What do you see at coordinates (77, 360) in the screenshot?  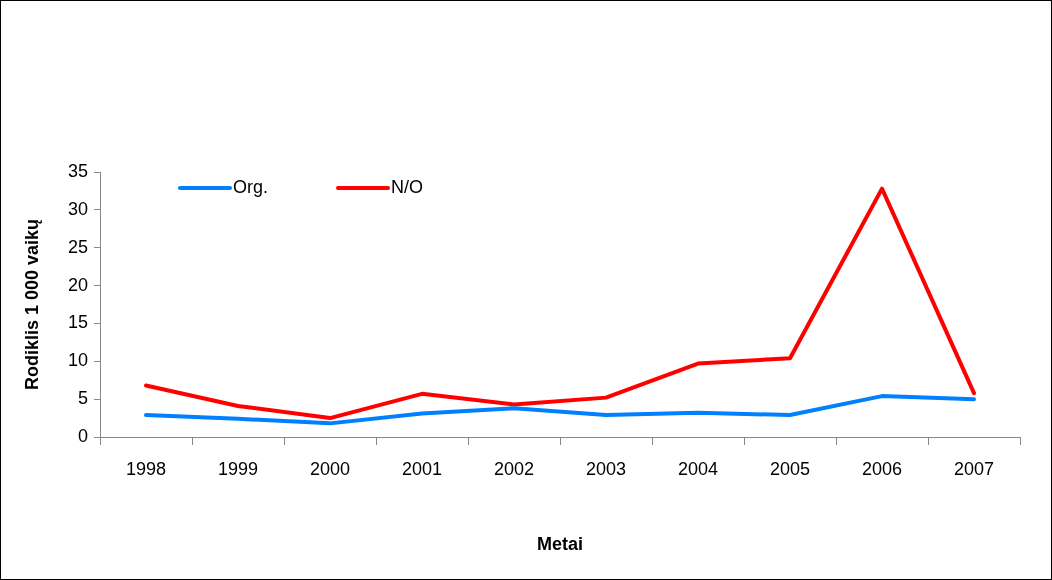 I see `y-tick-label: 10` at bounding box center [77, 360].